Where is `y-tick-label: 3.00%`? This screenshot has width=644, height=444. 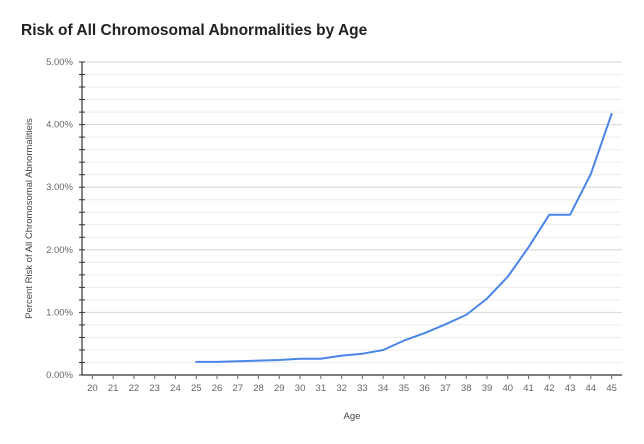 y-tick-label: 3.00% is located at coordinates (59, 187).